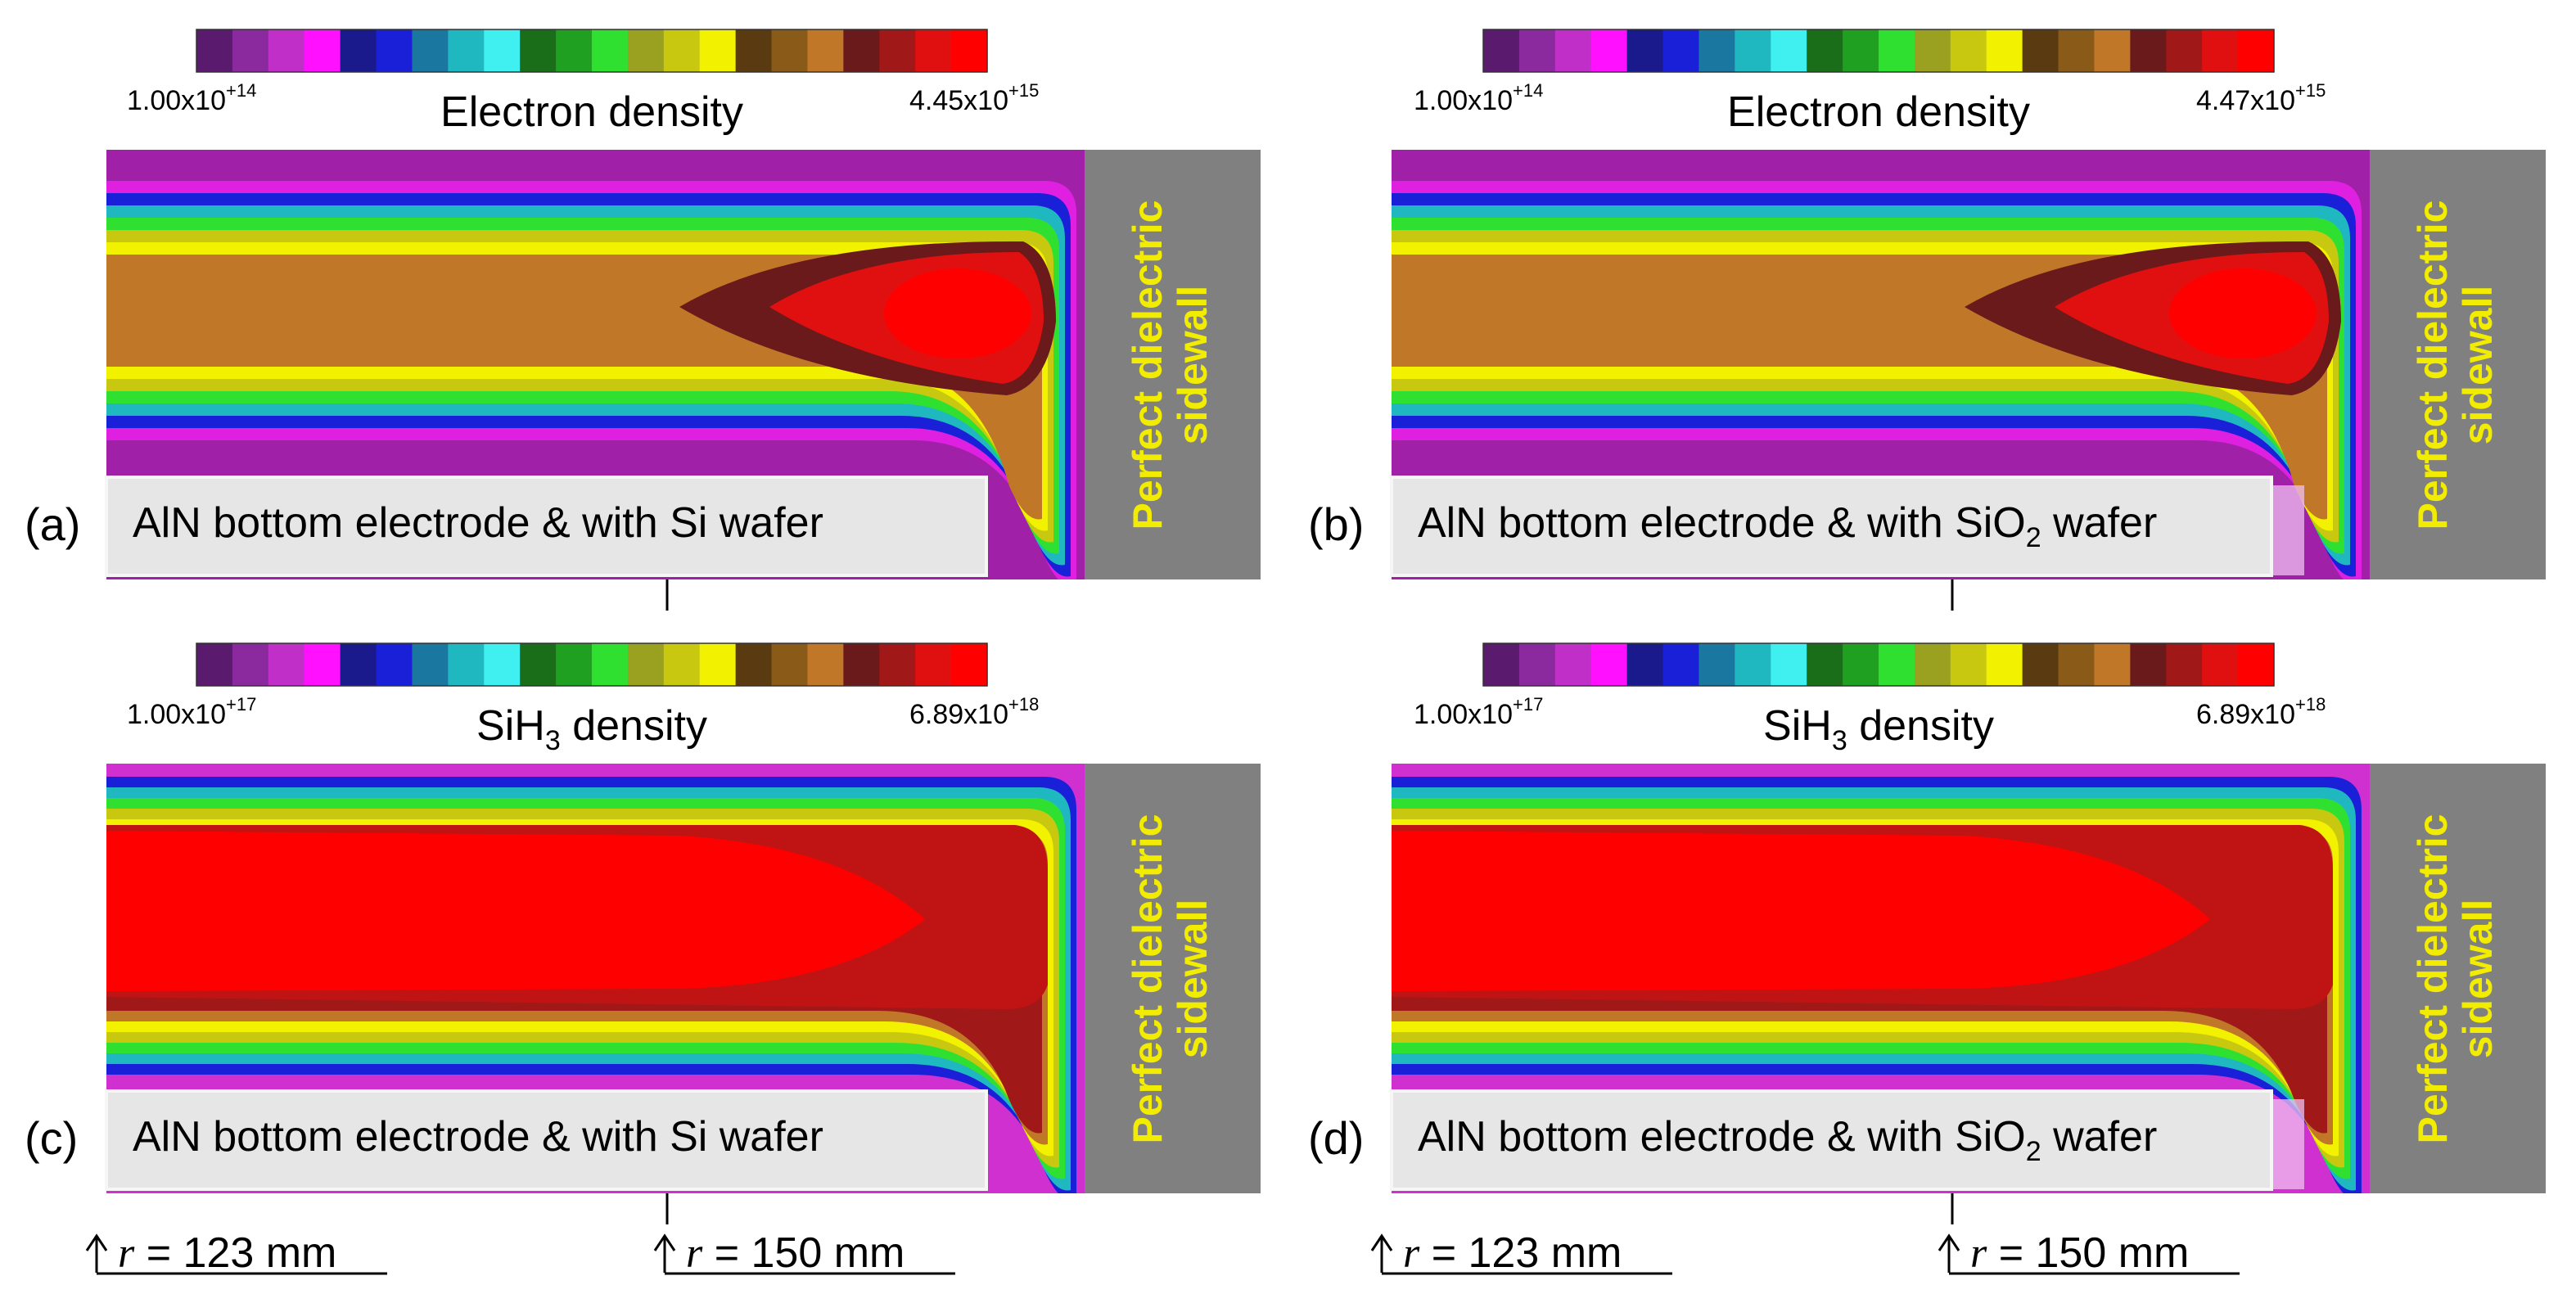 This screenshot has width=2576, height=1312. I want to click on bottom-electrode-label-text: AlN bottom electrode & with Si wafer, so click(478, 1137).